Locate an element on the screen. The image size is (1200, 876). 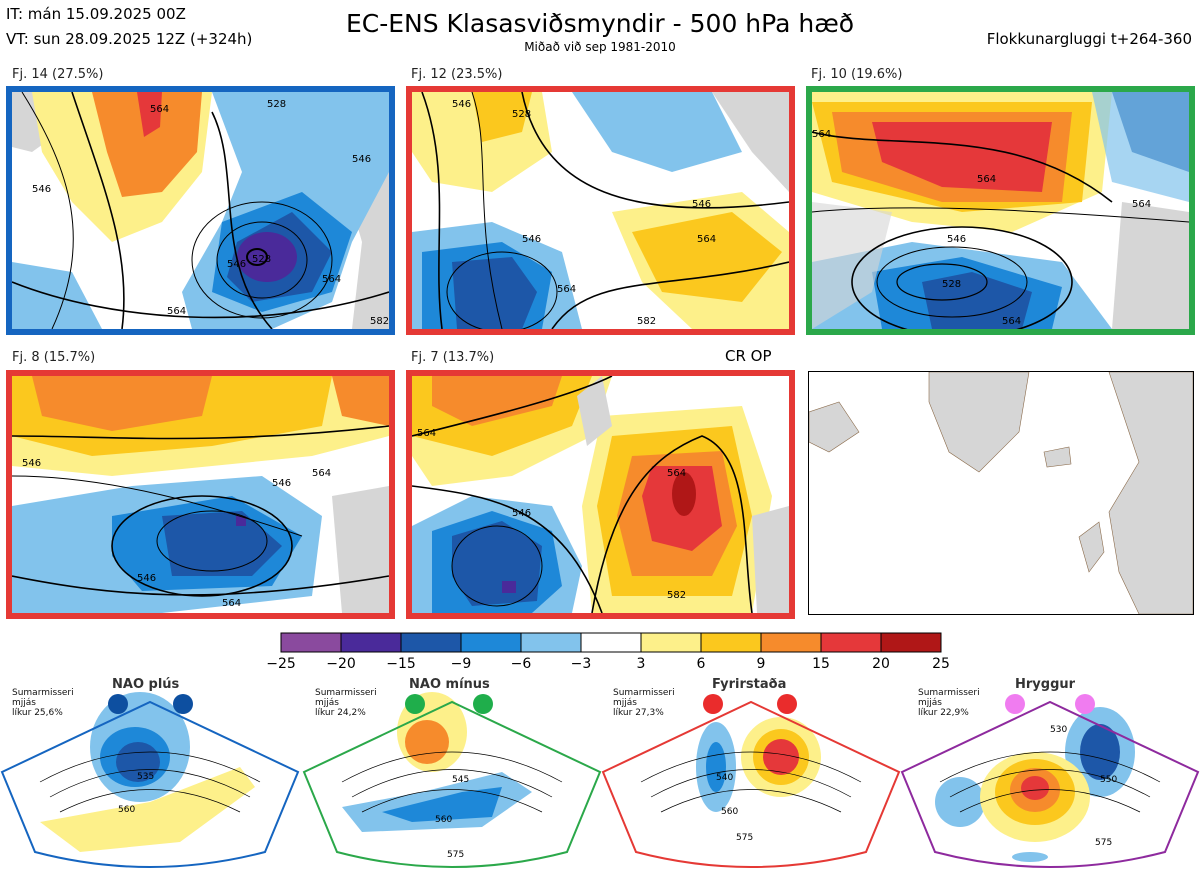
regime-info: Sumarmisseri mjjás líkur 22,9% is located at coordinates (949, 703).